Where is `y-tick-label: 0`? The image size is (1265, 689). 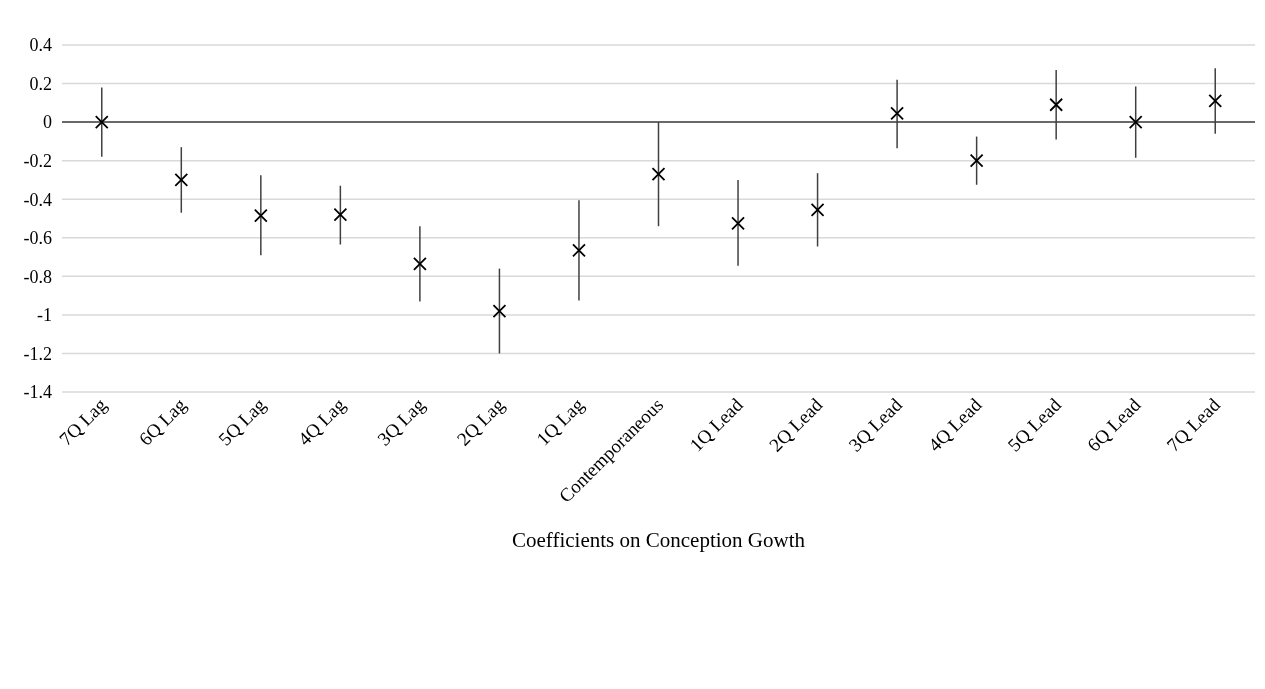 y-tick-label: 0 is located at coordinates (47, 122).